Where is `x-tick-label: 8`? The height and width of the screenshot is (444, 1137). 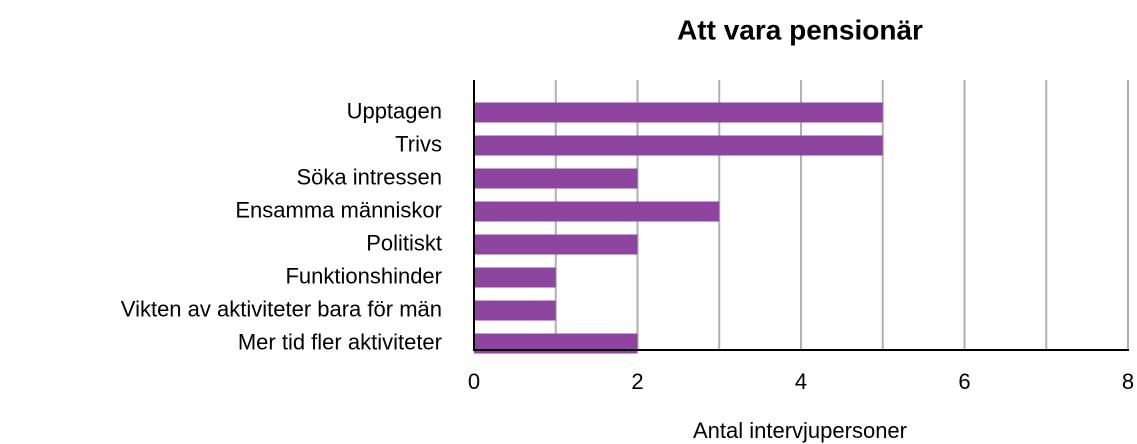 x-tick-label: 8 is located at coordinates (1128, 381).